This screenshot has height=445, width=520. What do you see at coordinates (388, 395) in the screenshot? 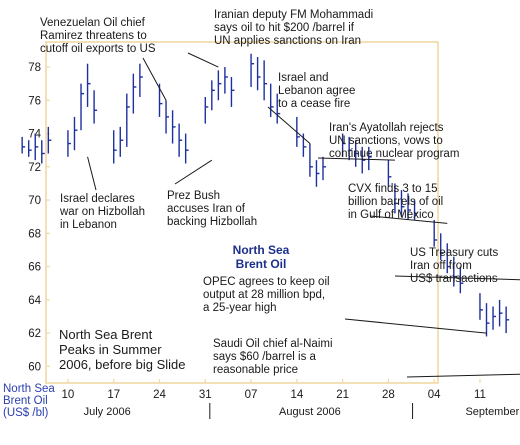
I see `x-tick-label: 28` at bounding box center [388, 395].